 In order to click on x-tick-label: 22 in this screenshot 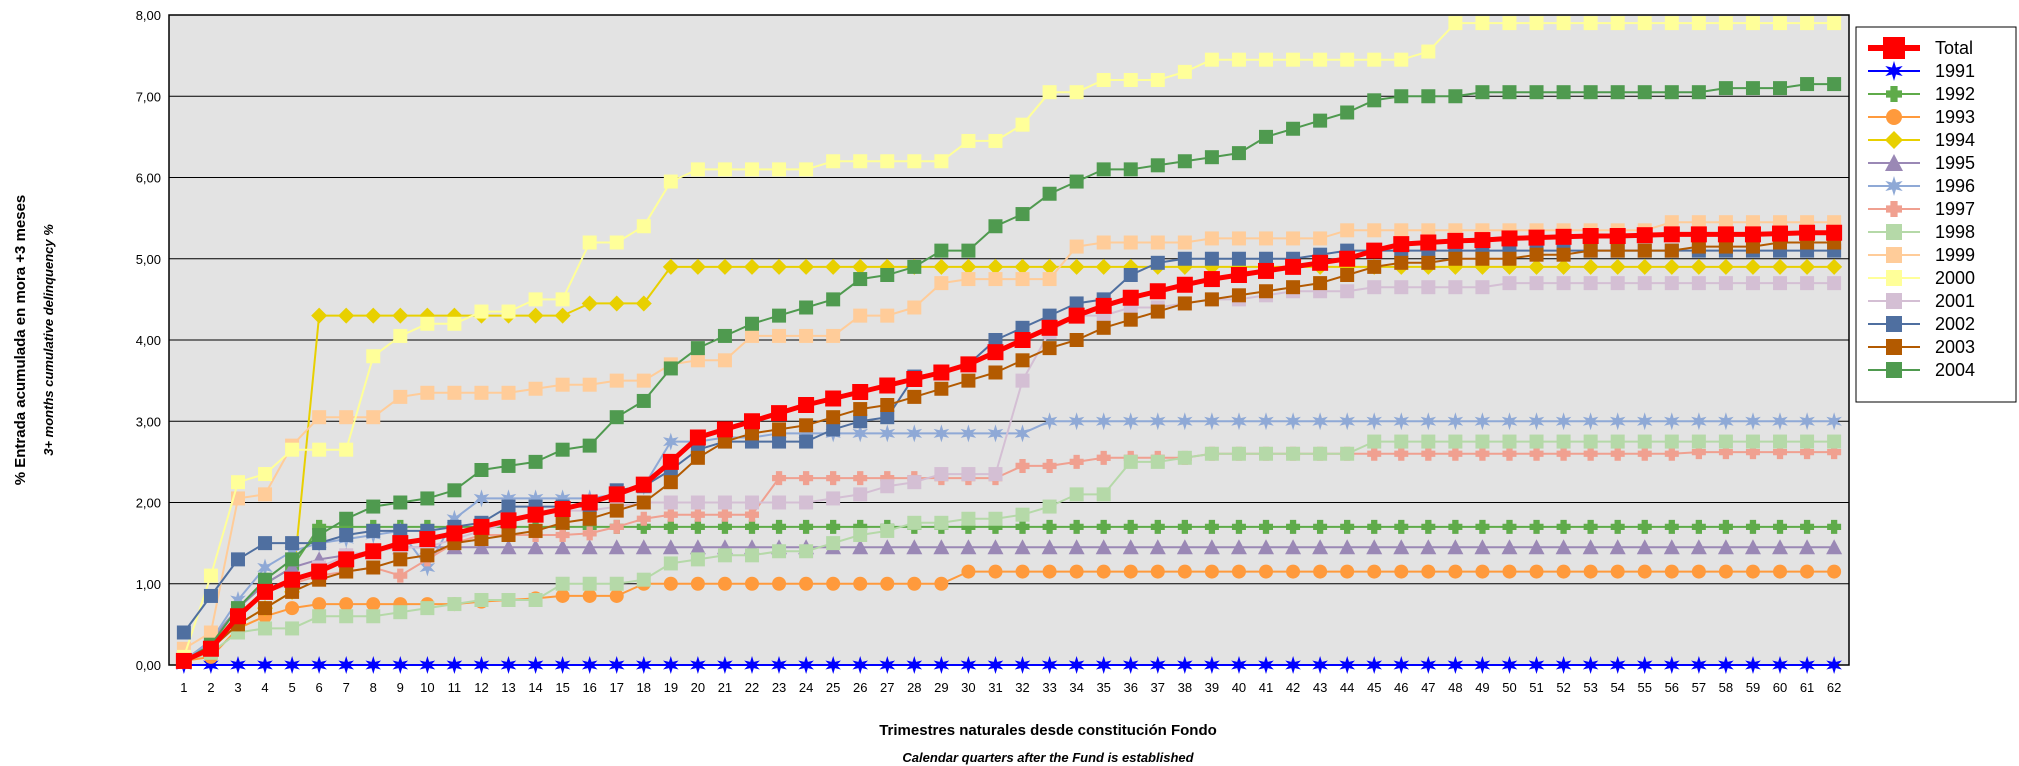, I will do `click(752, 687)`.